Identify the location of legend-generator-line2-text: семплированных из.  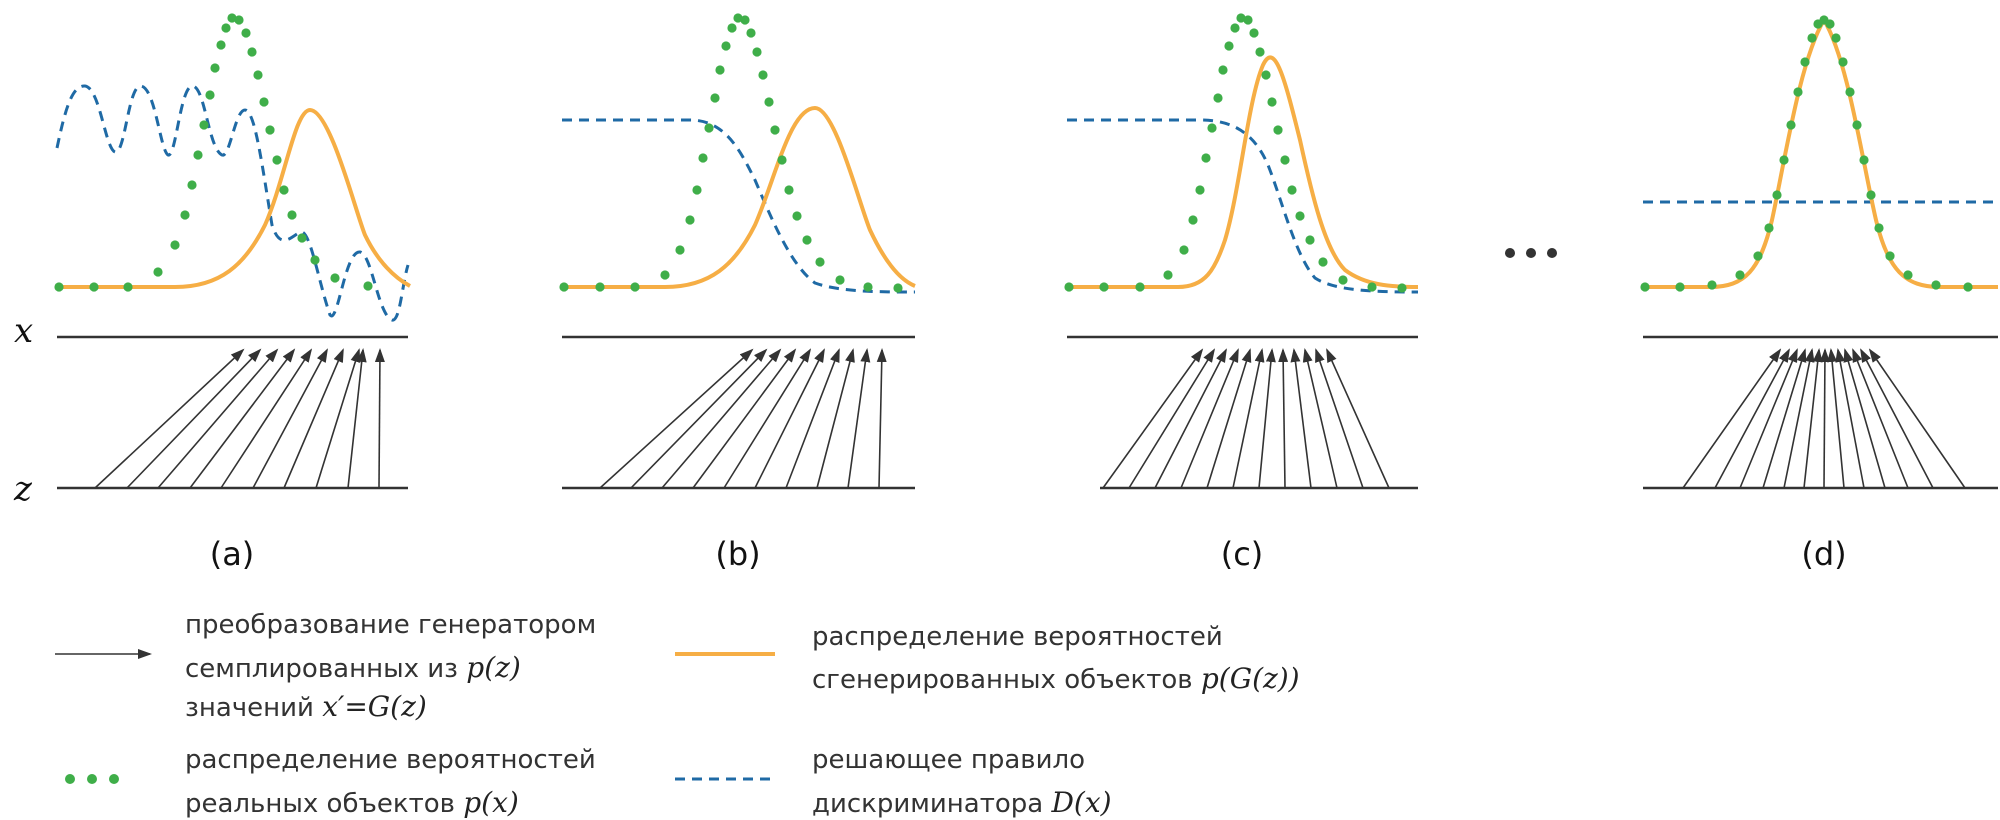
(325, 669).